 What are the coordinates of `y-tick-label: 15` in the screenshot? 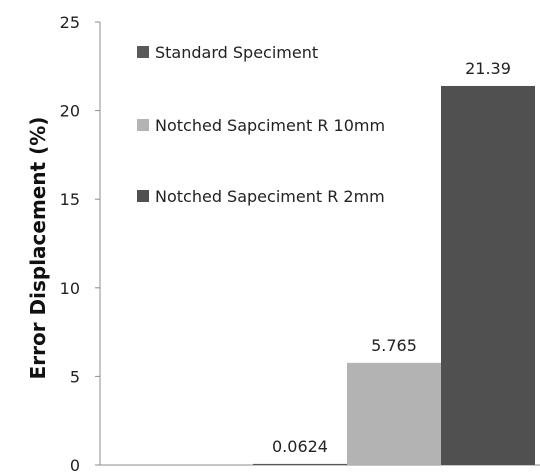 It's located at (70, 199).